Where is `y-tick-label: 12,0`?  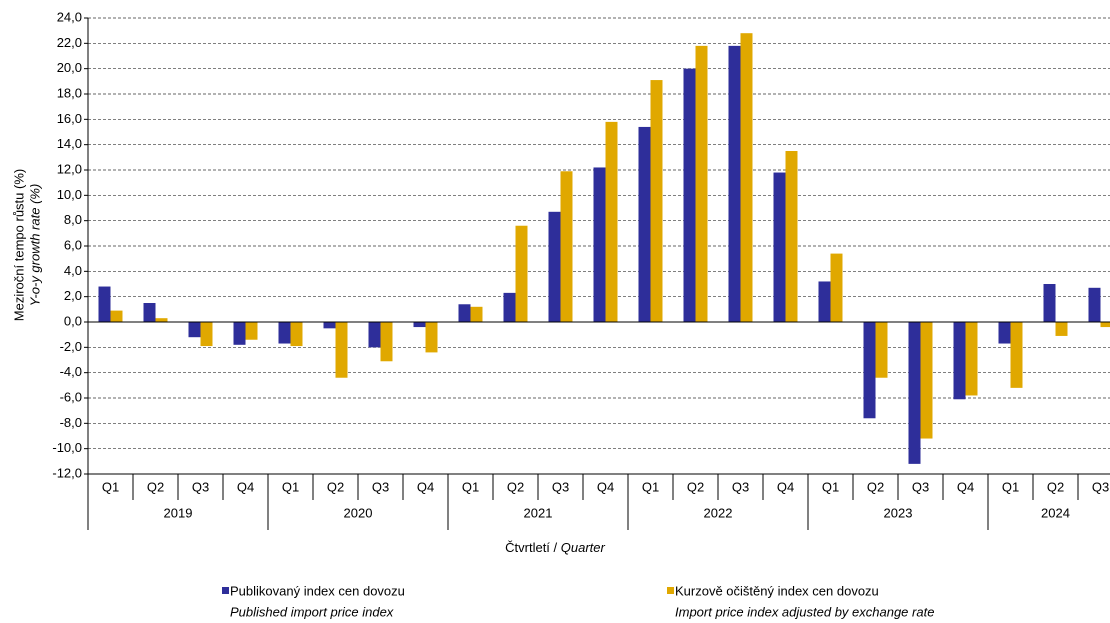 y-tick-label: 12,0 is located at coordinates (69, 168).